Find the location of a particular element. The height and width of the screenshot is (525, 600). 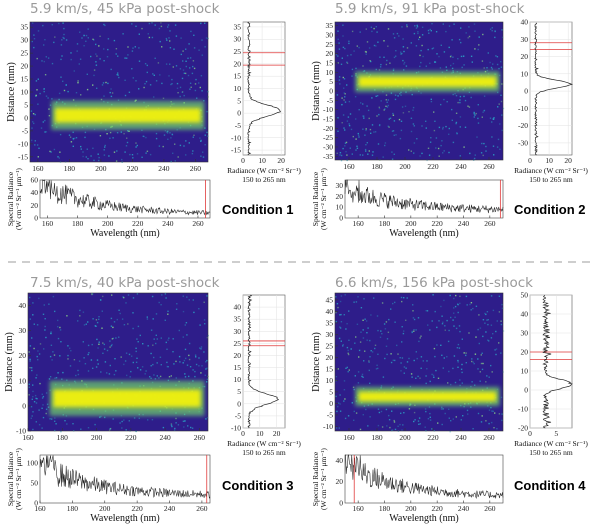

image-ytick-label: 35 is located at coordinates (330, 25).